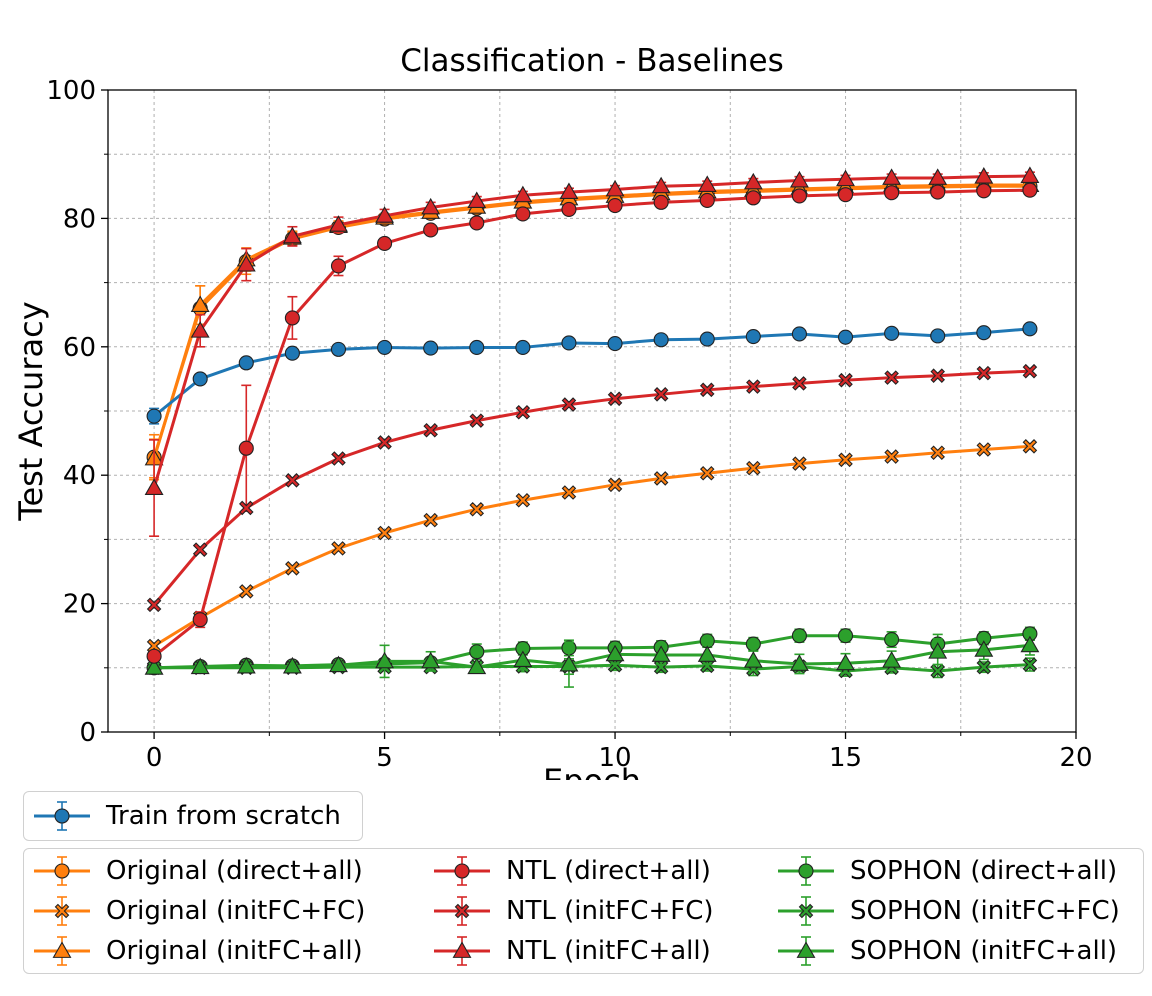 The height and width of the screenshot is (996, 1152). I want to click on legend-label: SOPHON (initFC+all), so click(984, 951).